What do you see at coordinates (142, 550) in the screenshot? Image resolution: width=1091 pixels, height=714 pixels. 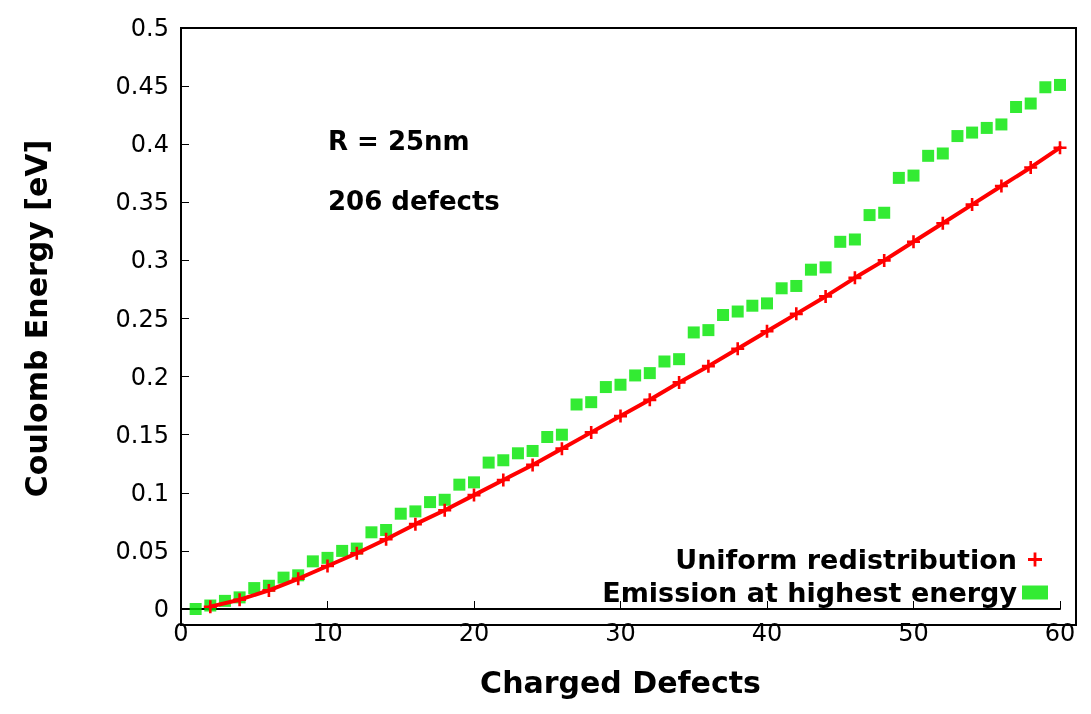 I see `y-tick-label: 0.05` at bounding box center [142, 550].